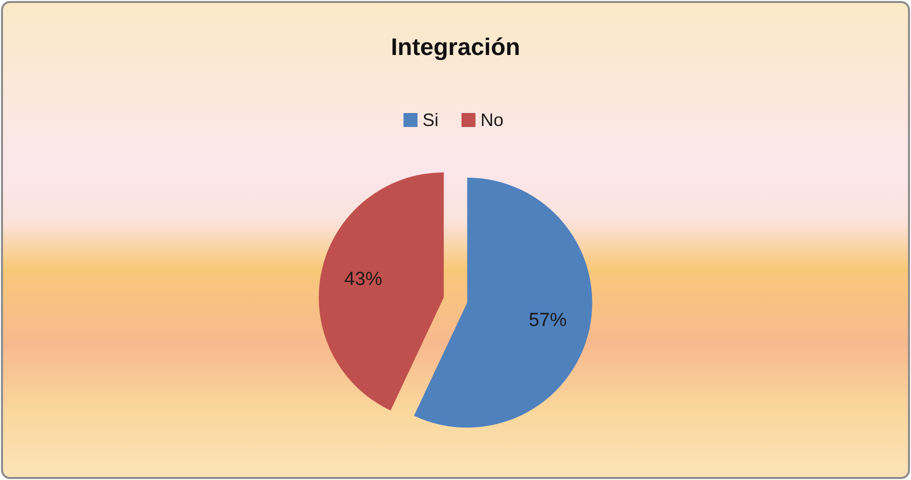  What do you see at coordinates (492, 120) in the screenshot?
I see `legend-label: No` at bounding box center [492, 120].